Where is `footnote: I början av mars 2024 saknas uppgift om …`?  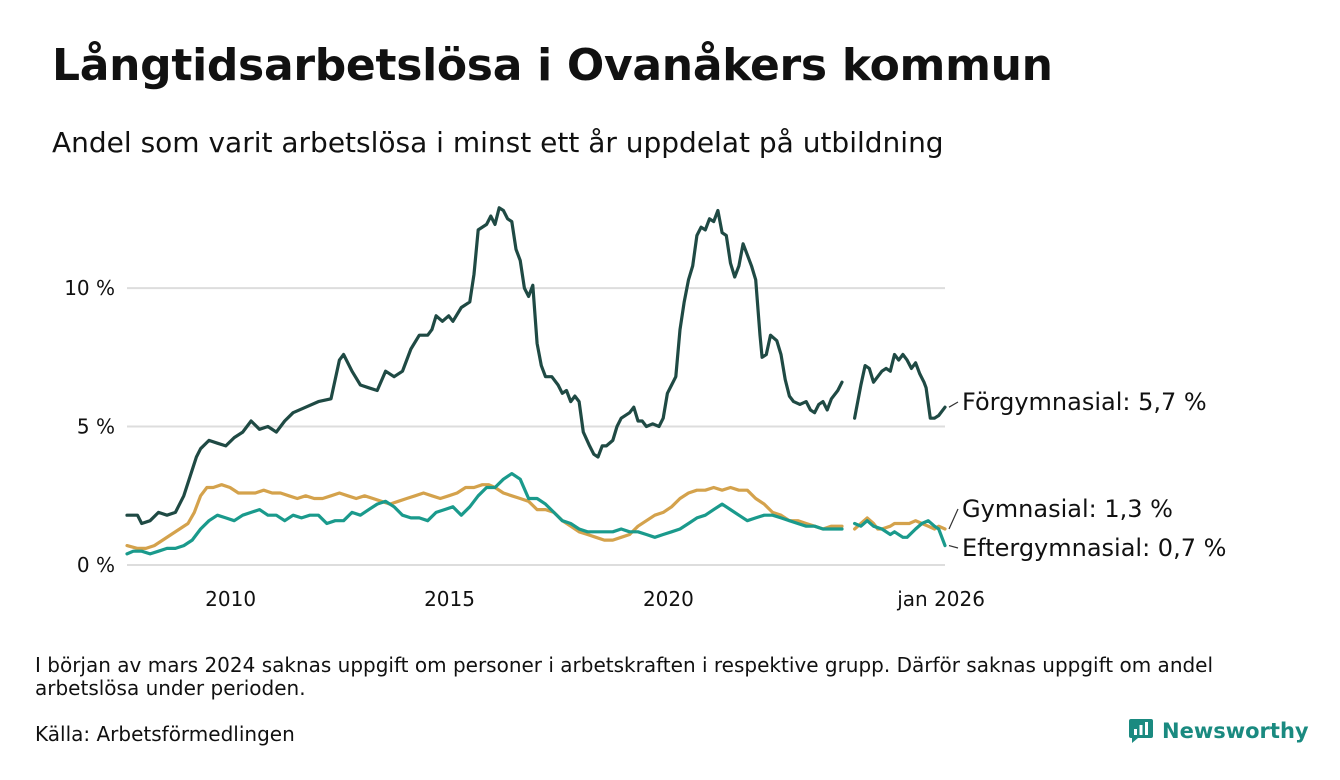 footnote: I början av mars 2024 saknas uppgift om … is located at coordinates (624, 676).